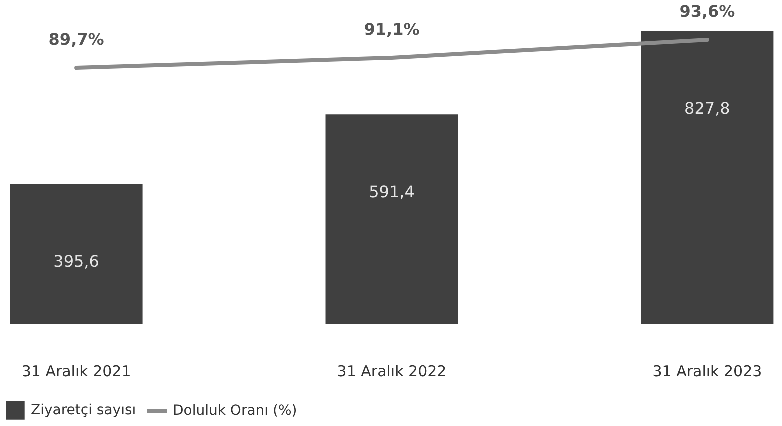 This screenshot has height=426, width=782. What do you see at coordinates (392, 371) in the screenshot?
I see `x-tick-label: 31 Aralık 2022` at bounding box center [392, 371].